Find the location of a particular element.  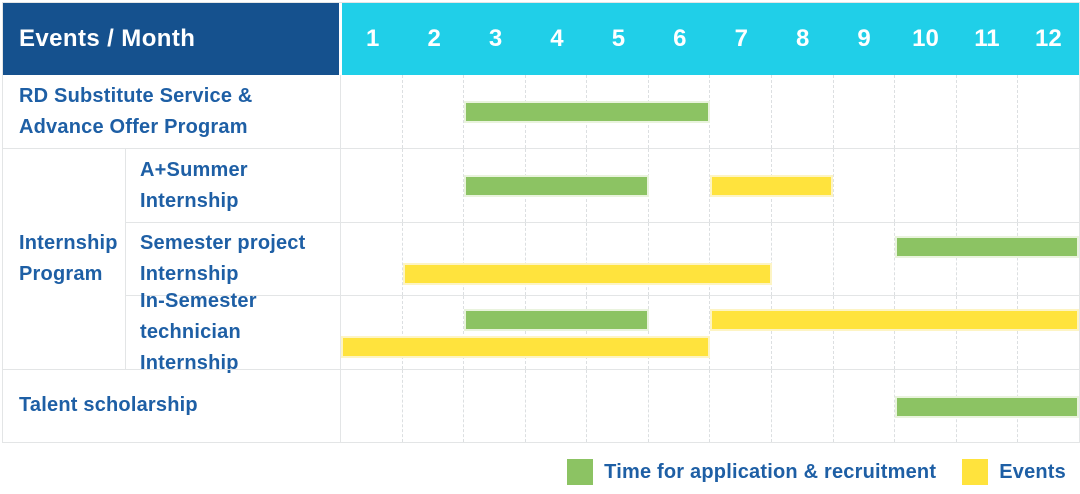

row-timeline-in-semester-technician-internship is located at coordinates (710, 332).